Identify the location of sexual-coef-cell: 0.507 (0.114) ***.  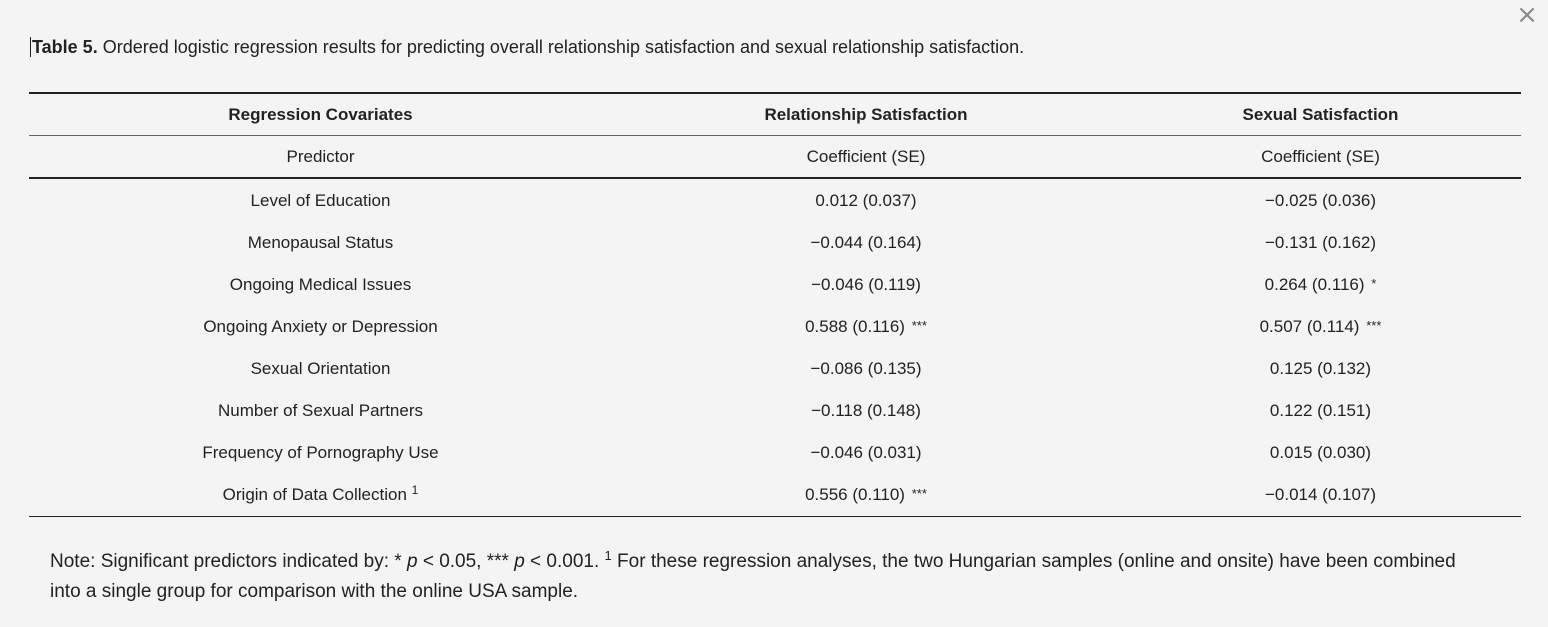
(1320, 327).